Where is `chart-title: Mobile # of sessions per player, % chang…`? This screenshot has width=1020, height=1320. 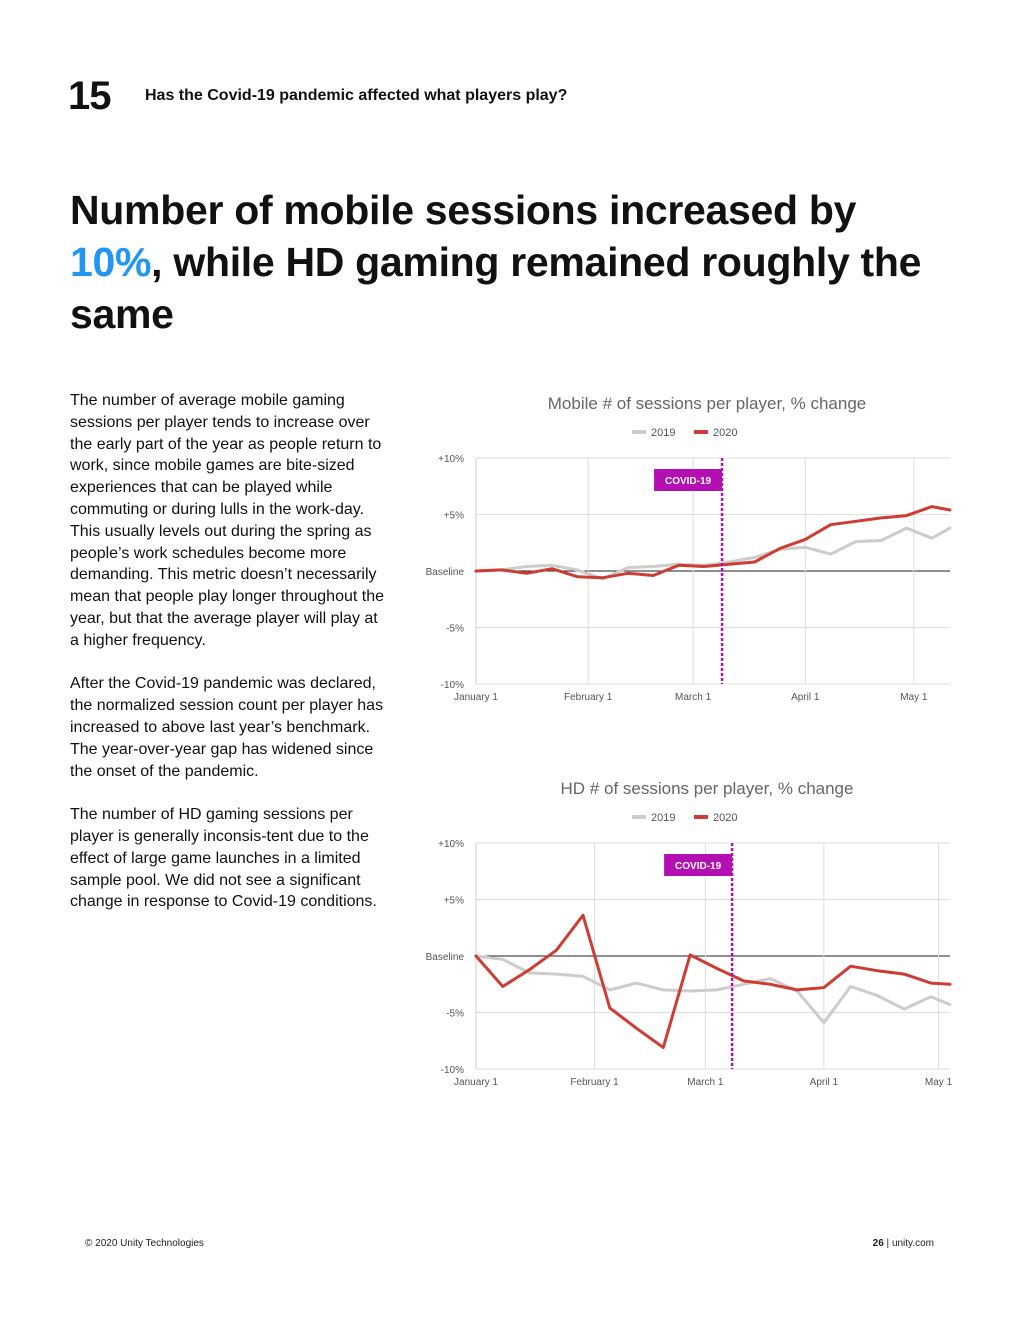
chart-title: Mobile # of sessions per player, % chang… is located at coordinates (707, 403).